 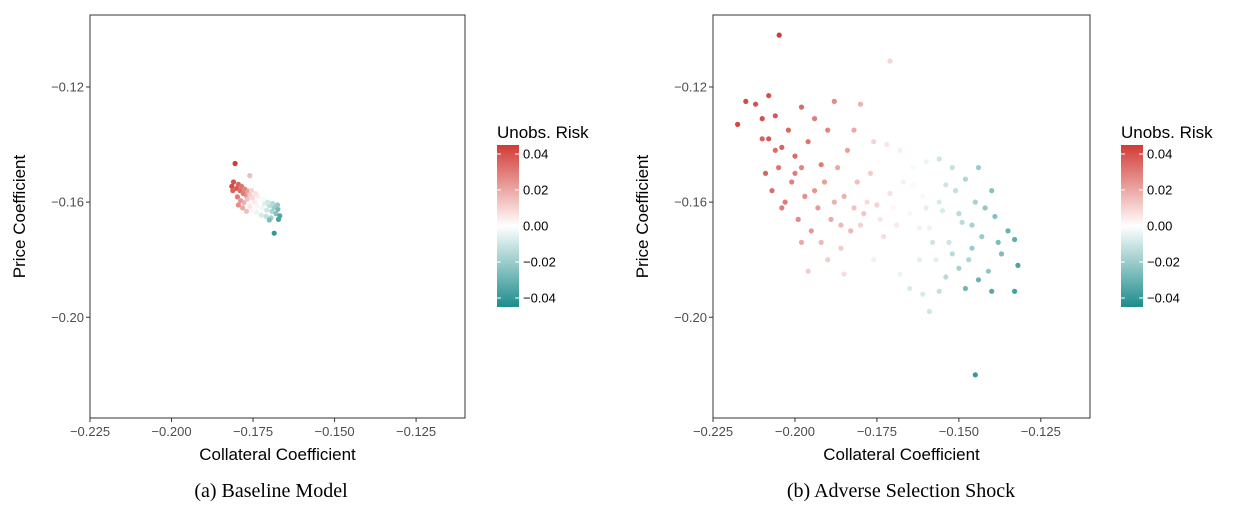 What do you see at coordinates (543, 132) in the screenshot?
I see `legend-title: Unobs. Risk` at bounding box center [543, 132].